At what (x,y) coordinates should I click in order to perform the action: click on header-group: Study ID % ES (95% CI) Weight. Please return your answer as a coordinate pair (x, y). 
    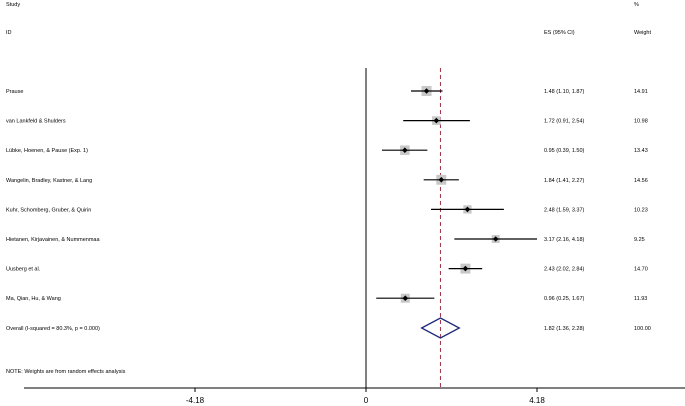
    Looking at the image, I should click on (328, 19).